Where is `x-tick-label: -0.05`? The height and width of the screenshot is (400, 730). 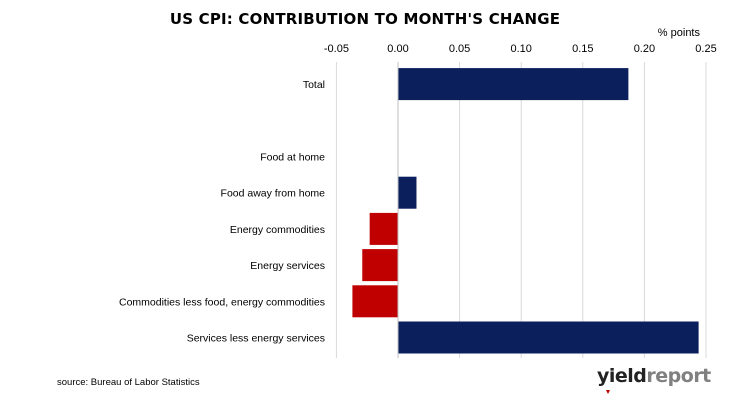
x-tick-label: -0.05 is located at coordinates (336, 49).